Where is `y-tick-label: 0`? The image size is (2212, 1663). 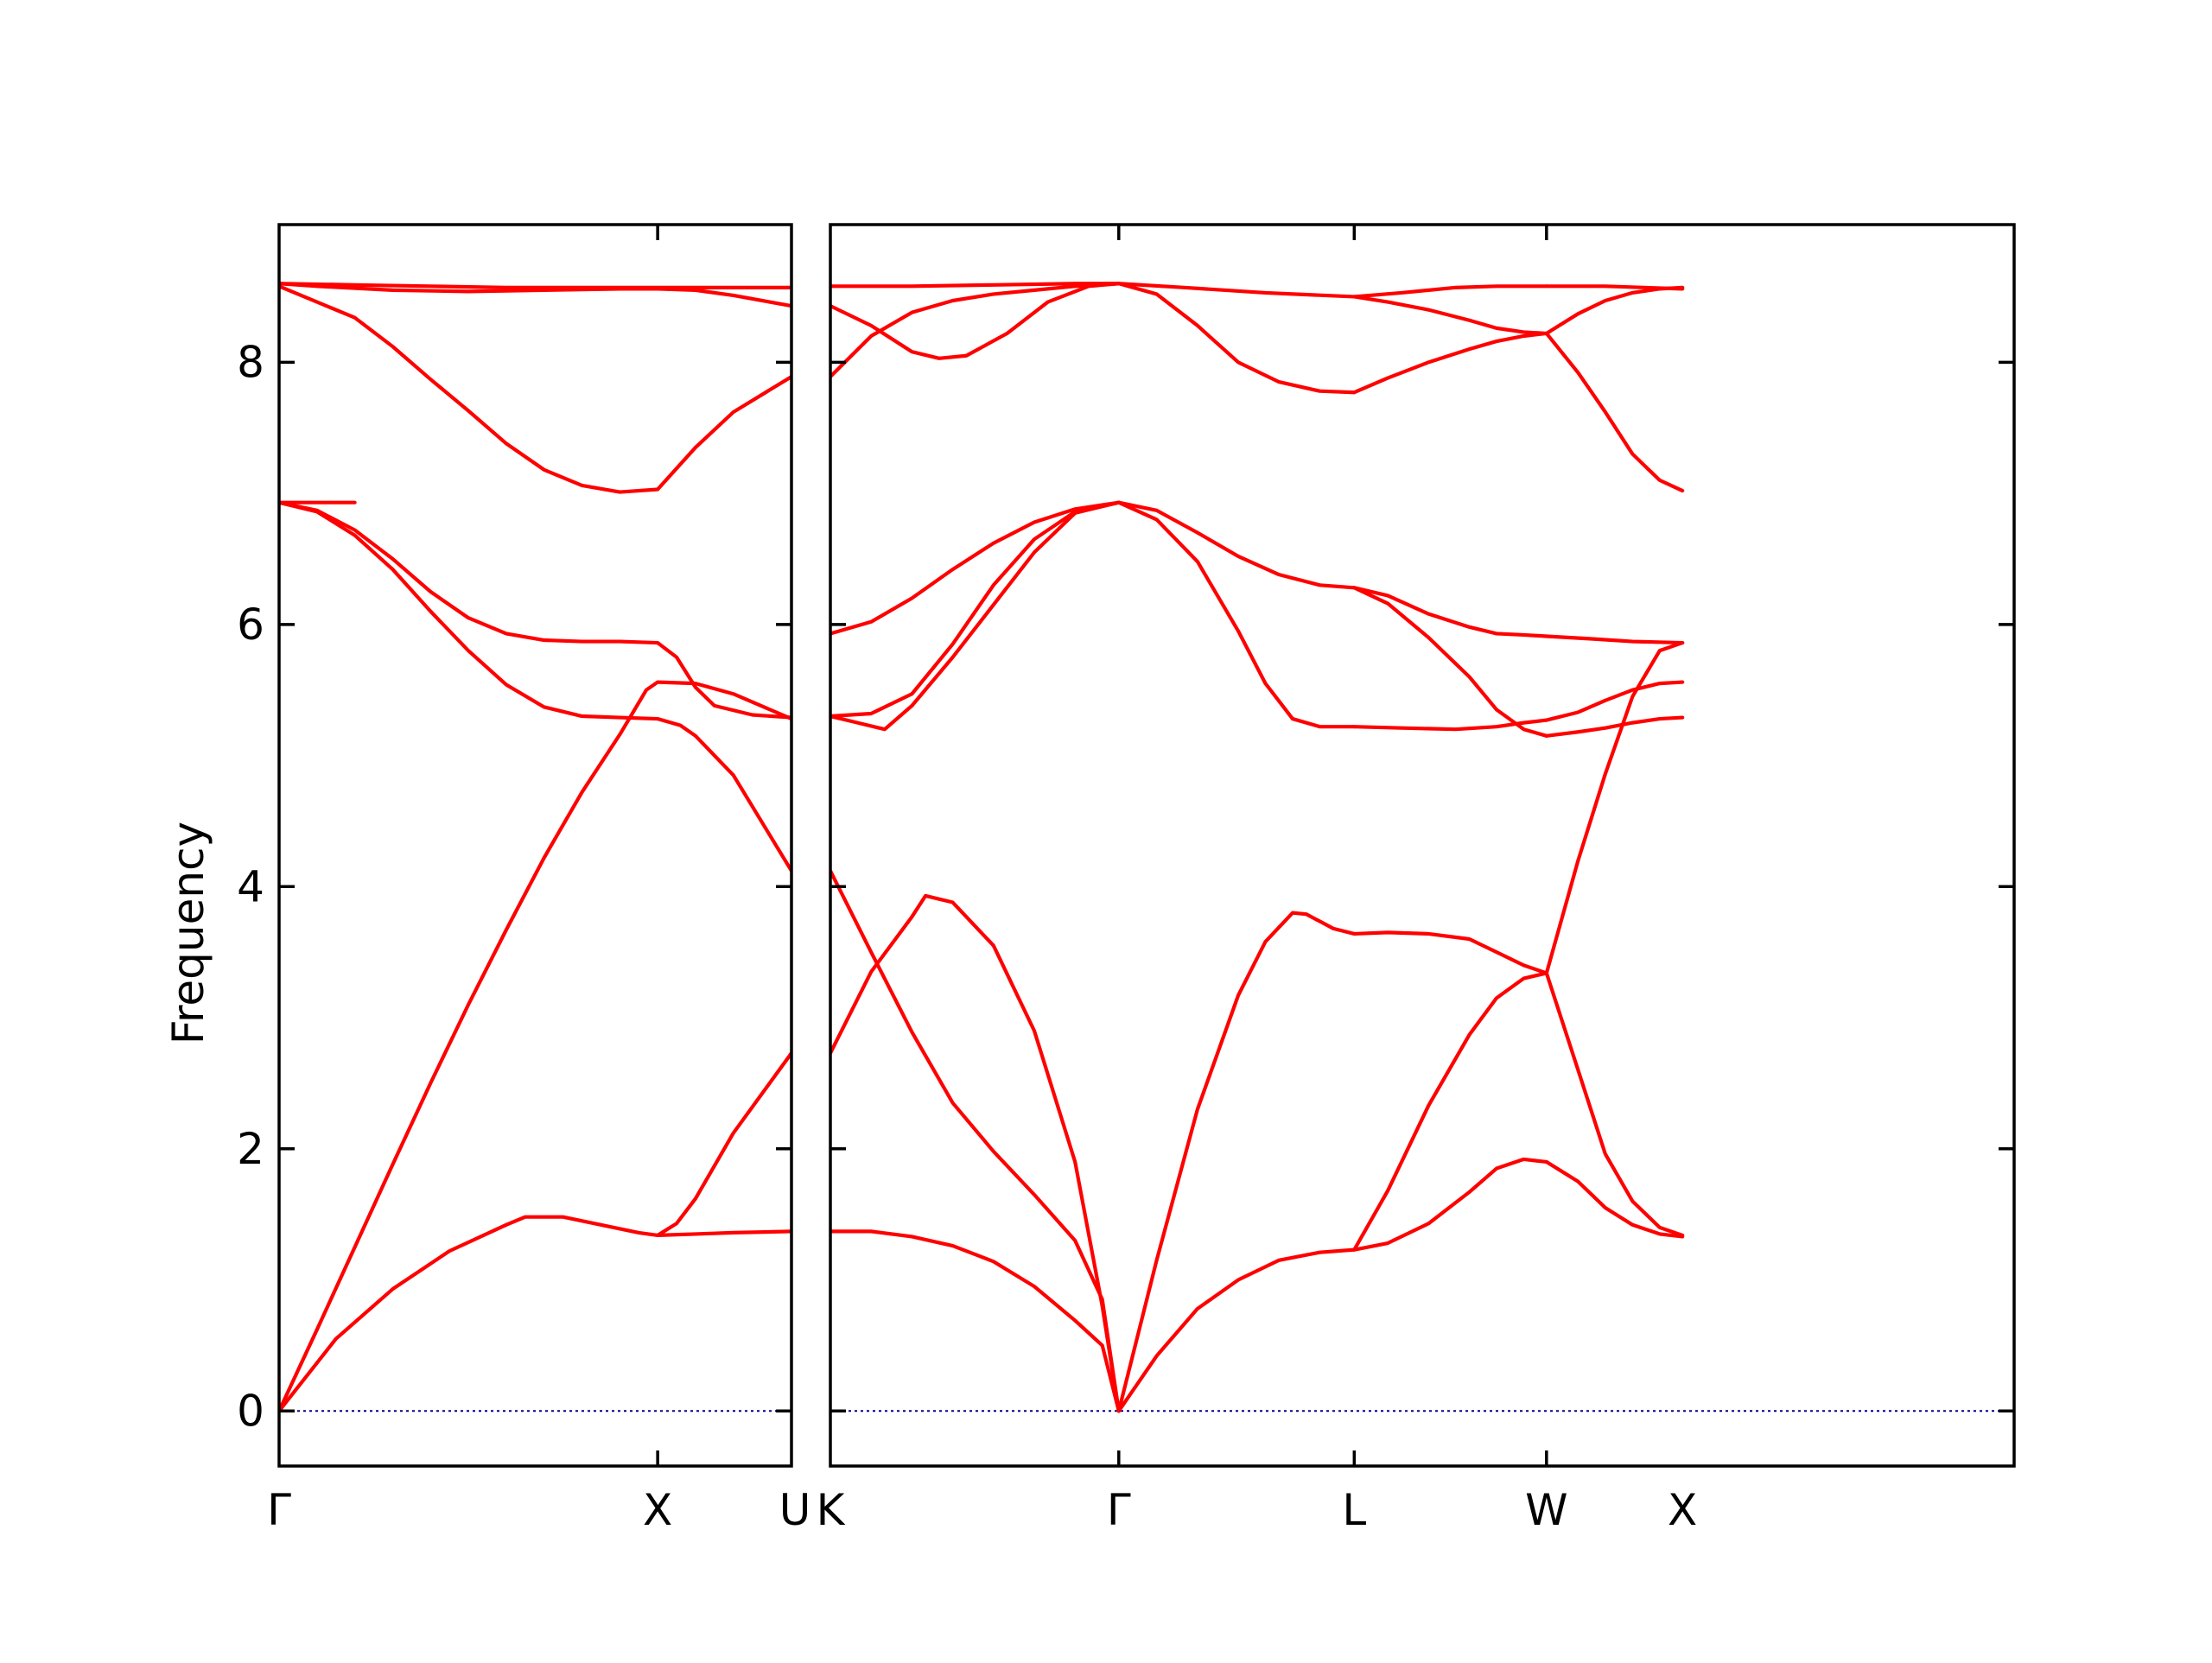
y-tick-label: 0 is located at coordinates (250, 1411).